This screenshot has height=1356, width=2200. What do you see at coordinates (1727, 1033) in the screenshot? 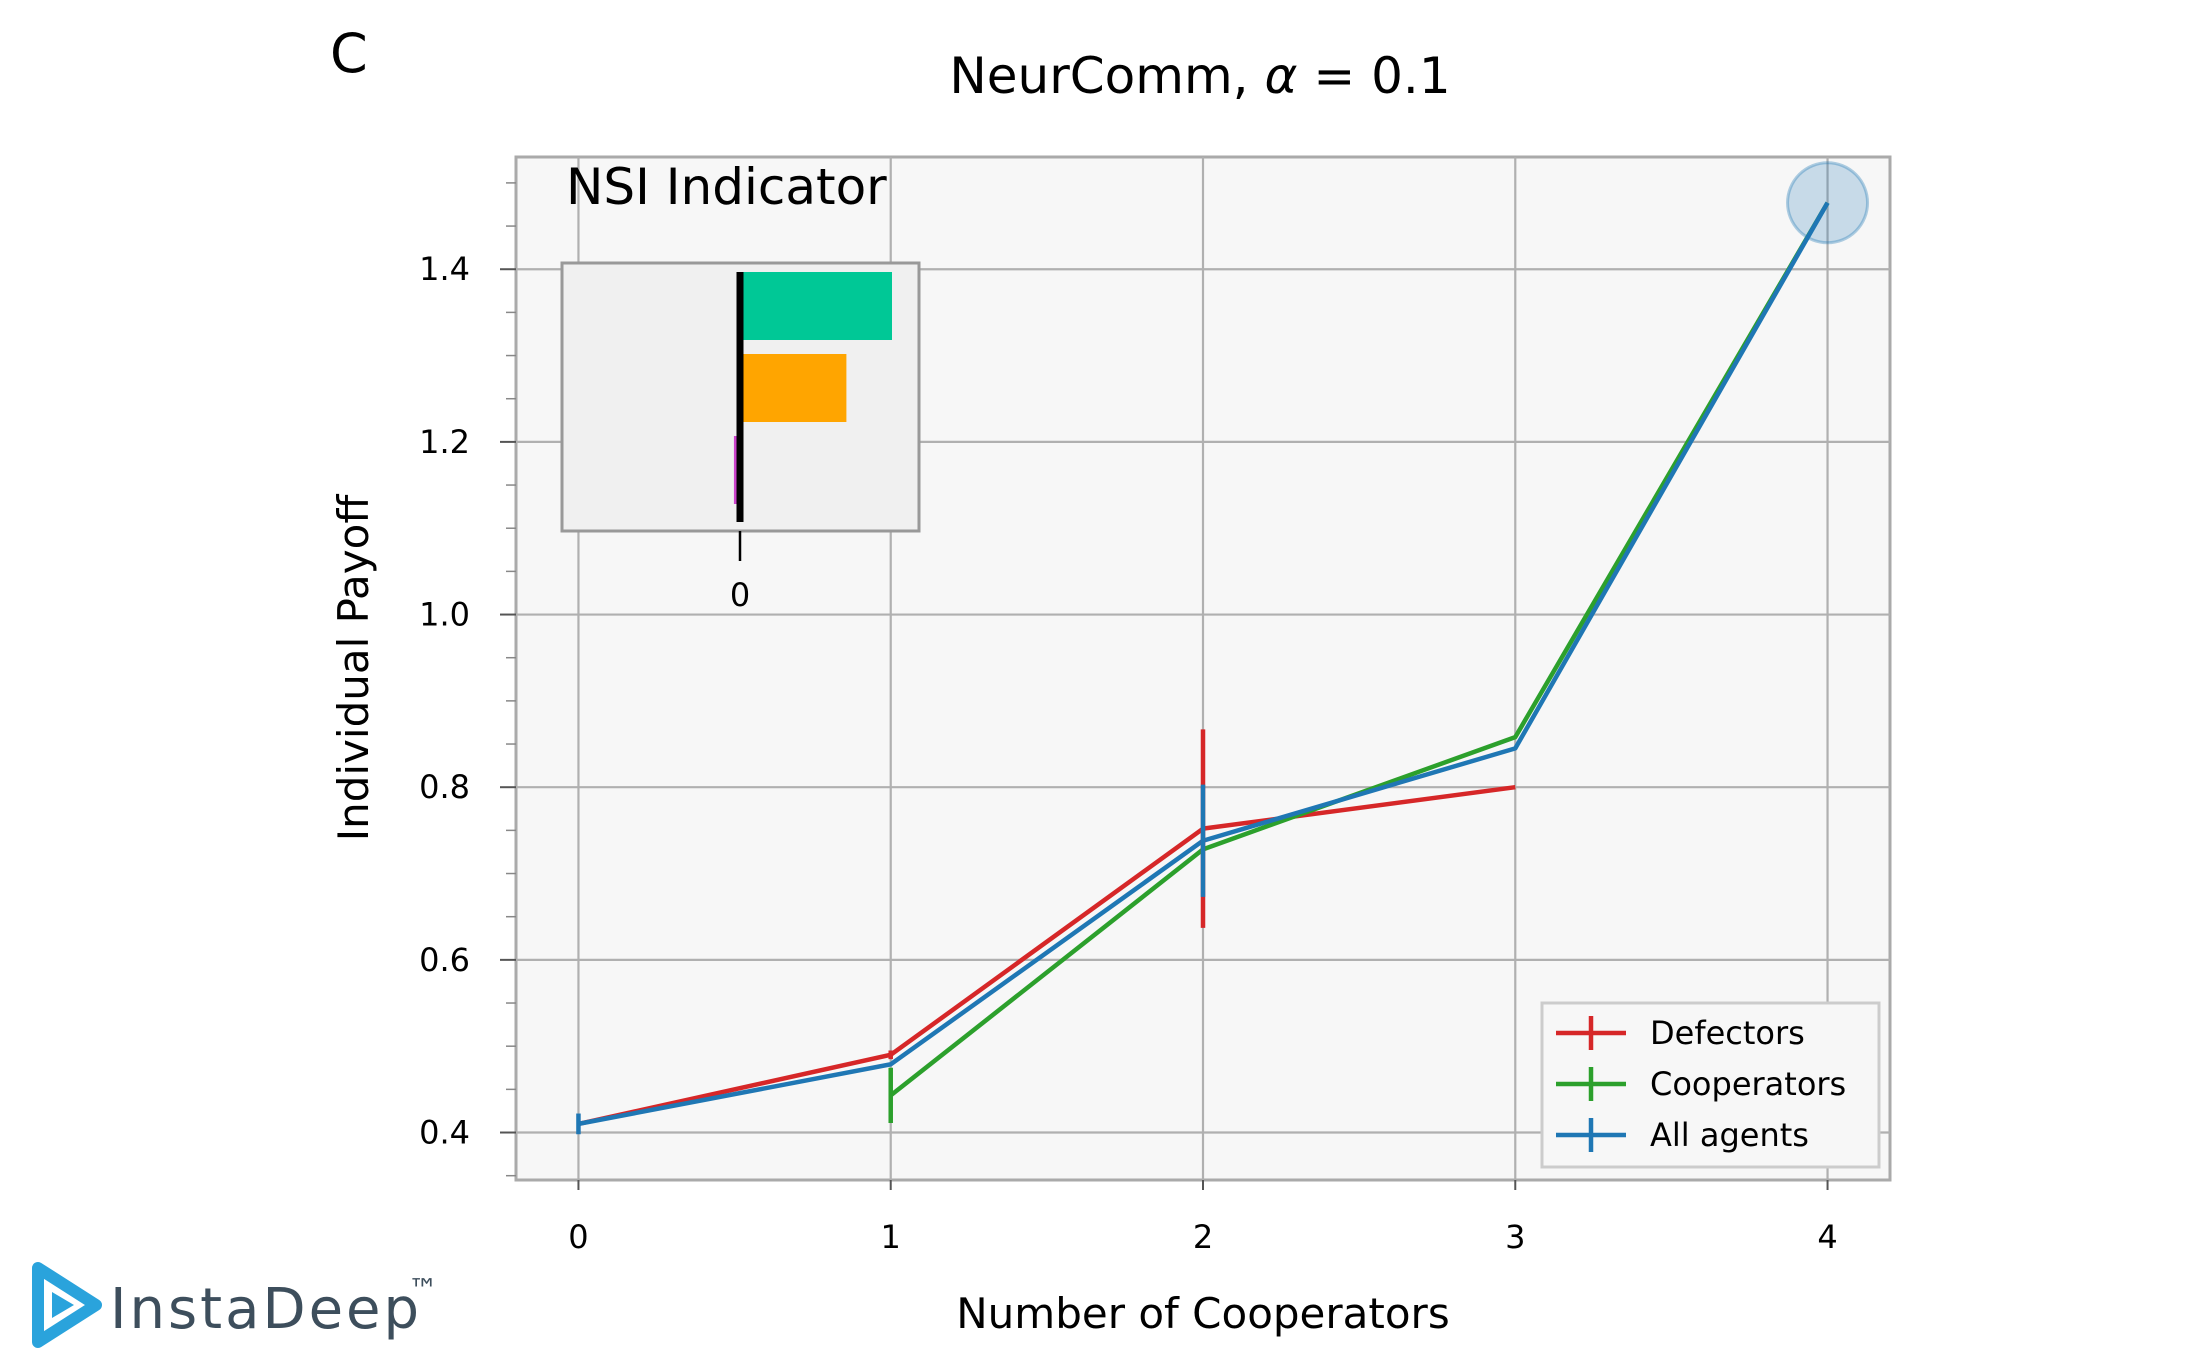
I see `legend-label: Defectors` at bounding box center [1727, 1033].